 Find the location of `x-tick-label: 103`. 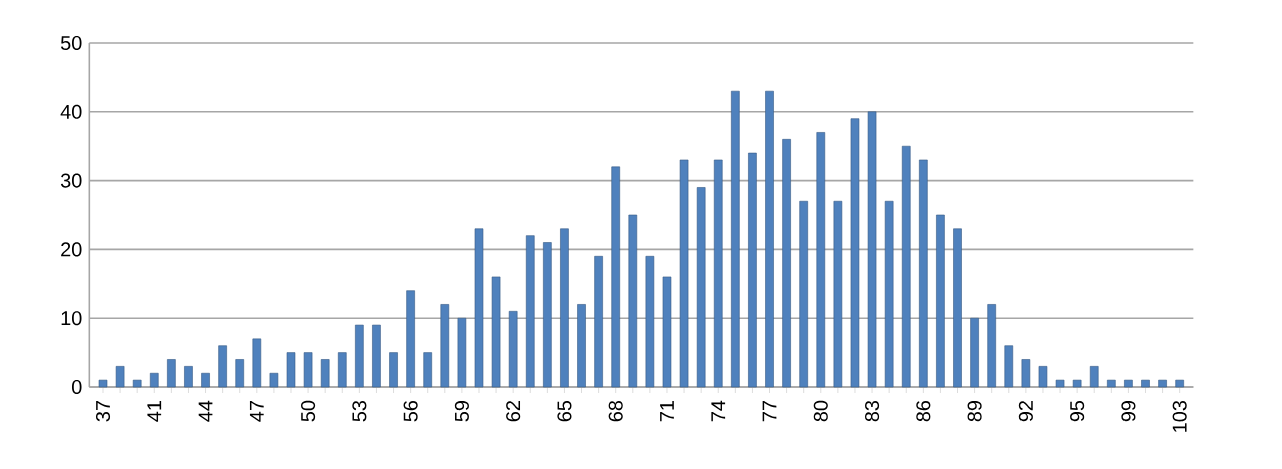

x-tick-label: 103 is located at coordinates (1179, 416).